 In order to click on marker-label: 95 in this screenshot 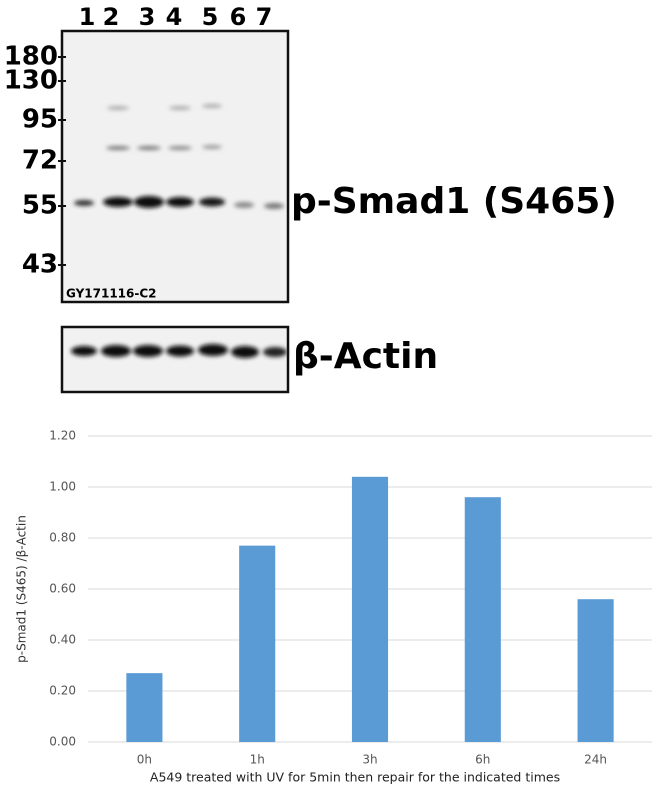, I will do `click(40, 120)`.